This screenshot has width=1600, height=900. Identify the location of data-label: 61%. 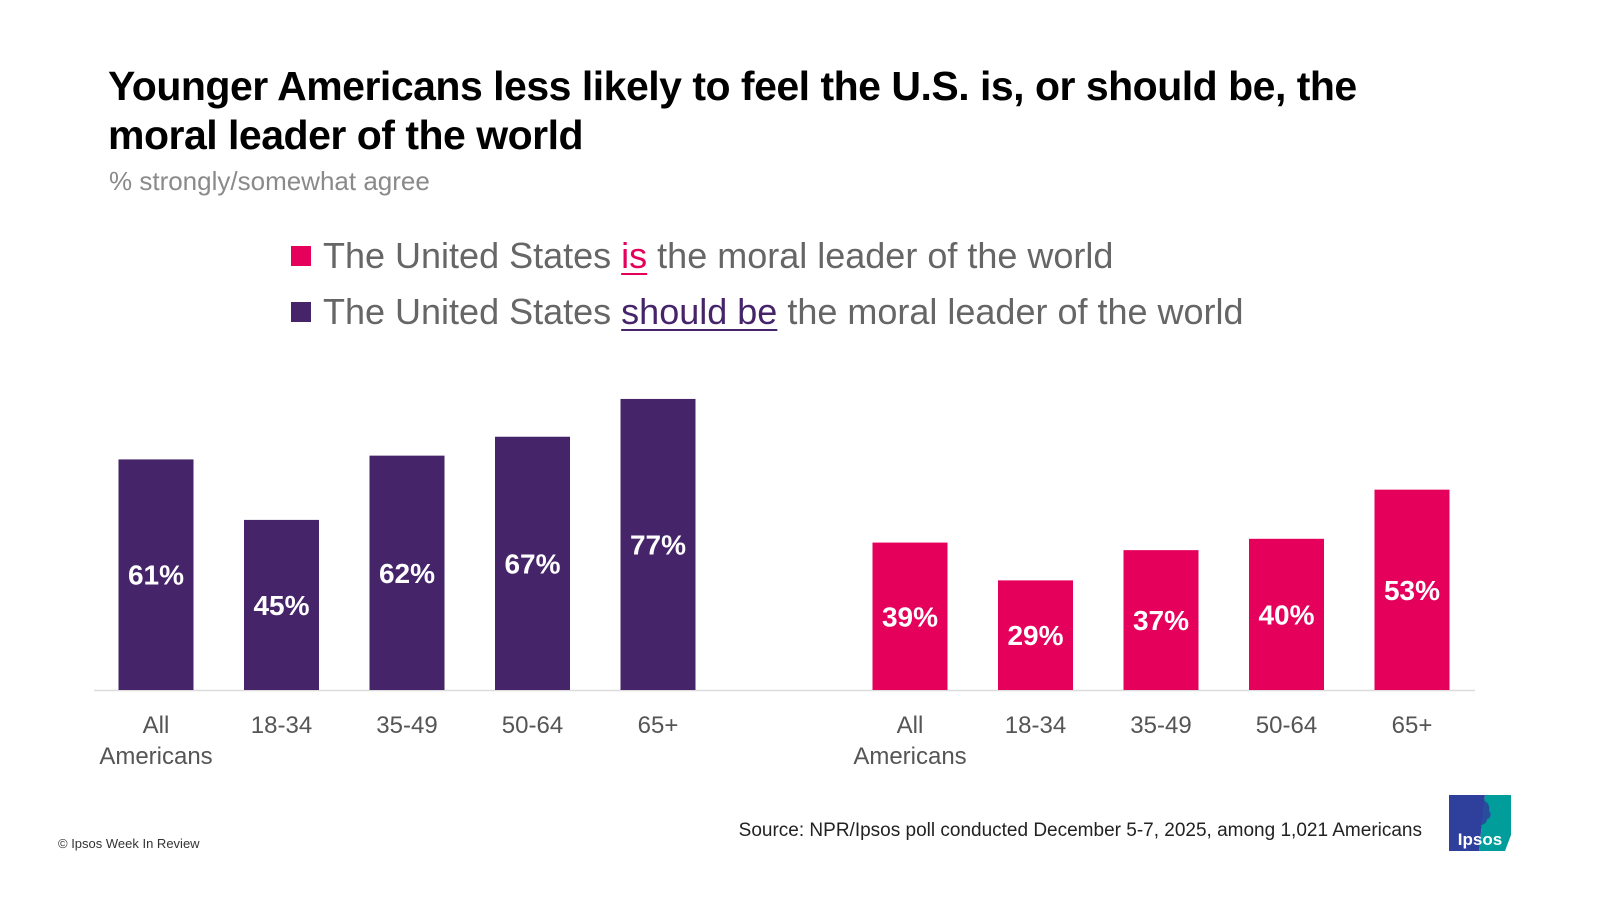
(156, 575).